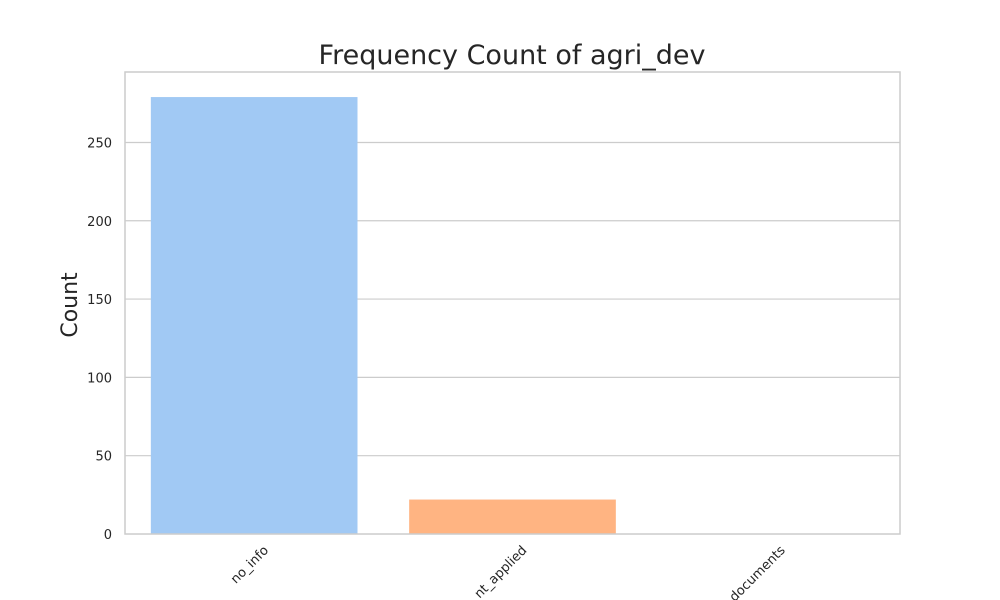 The height and width of the screenshot is (600, 1000). Describe the element at coordinates (99, 143) in the screenshot. I see `y-tick-label: 250` at that location.